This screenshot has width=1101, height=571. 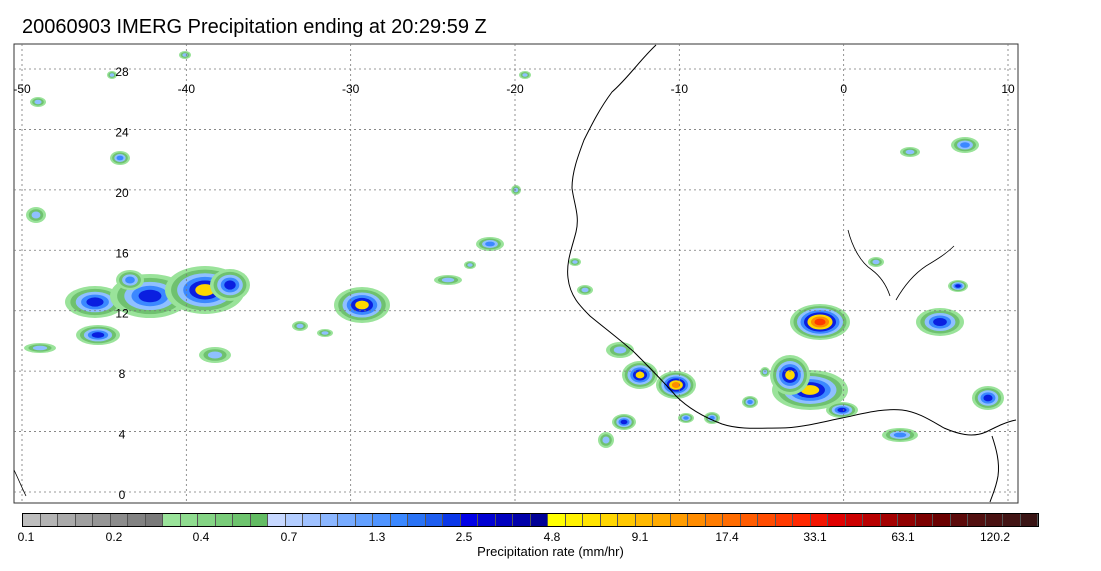 I want to click on latitude-tick-label: 0, so click(x=122, y=495).